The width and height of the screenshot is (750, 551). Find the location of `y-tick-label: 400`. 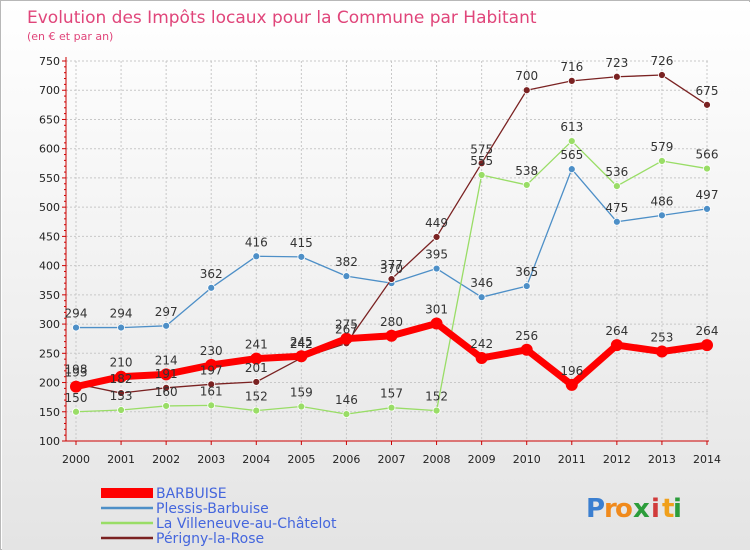

y-tick-label: 400 is located at coordinates (49, 266).